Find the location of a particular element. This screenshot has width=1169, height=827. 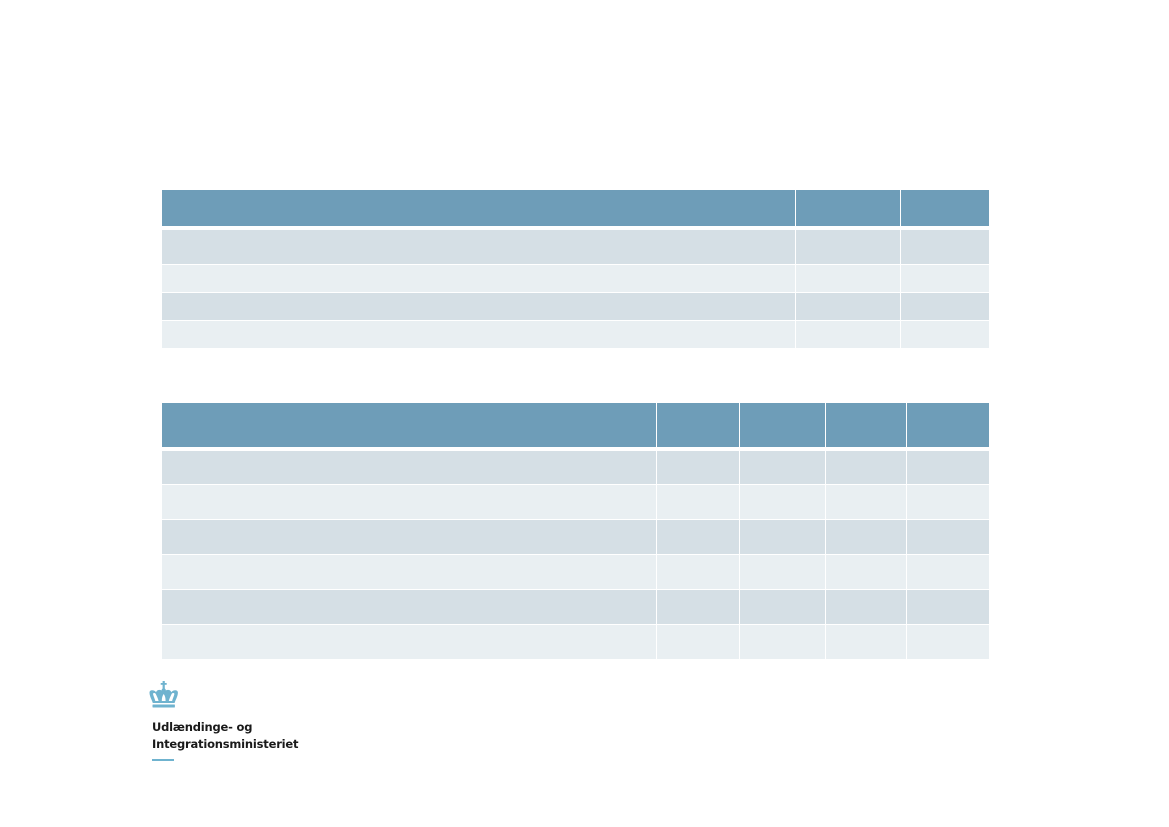

ministry-name-line-2: Integrationsministeriet is located at coordinates (225, 744).